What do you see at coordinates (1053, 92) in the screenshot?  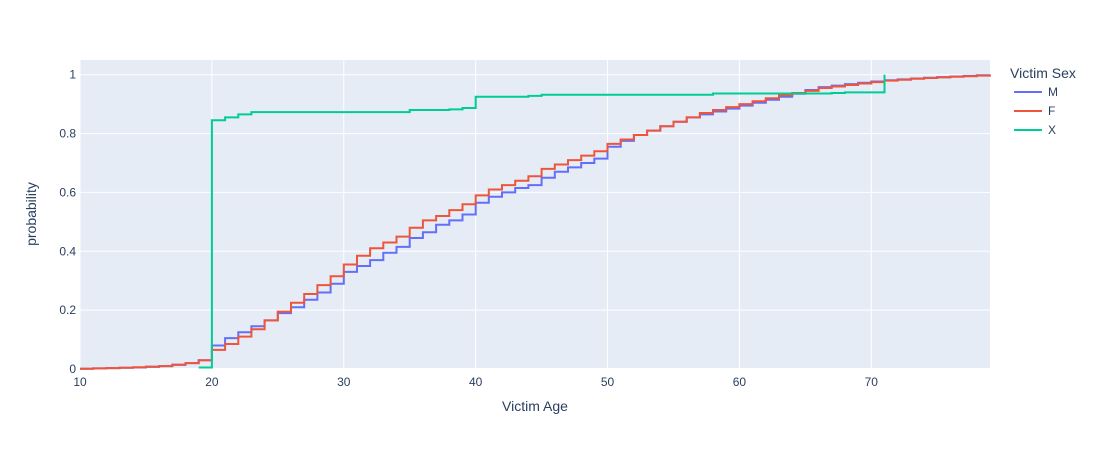 I see `legend-label-M: M` at bounding box center [1053, 92].